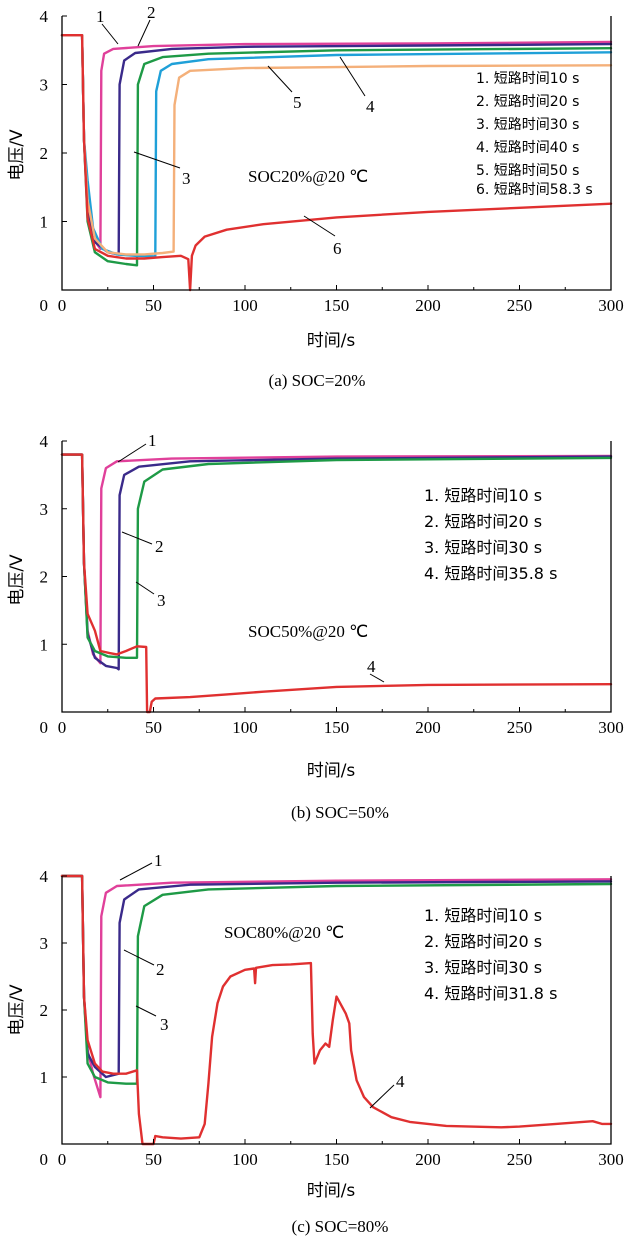 This screenshot has height=1243, width=629. I want to click on legend-entry: 4. 短路时间35.8 s, so click(490, 573).